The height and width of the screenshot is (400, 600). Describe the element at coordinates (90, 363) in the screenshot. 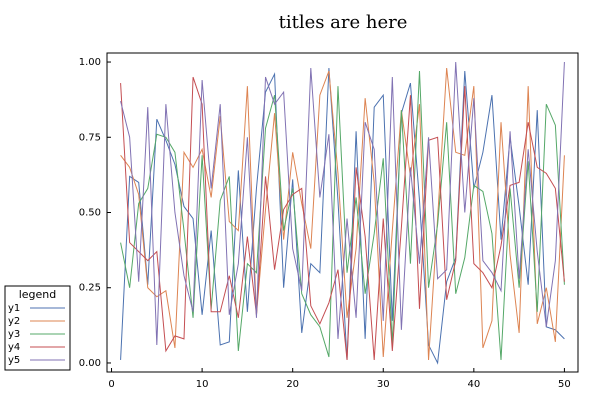

I see `y-tick-label: 0.00` at that location.